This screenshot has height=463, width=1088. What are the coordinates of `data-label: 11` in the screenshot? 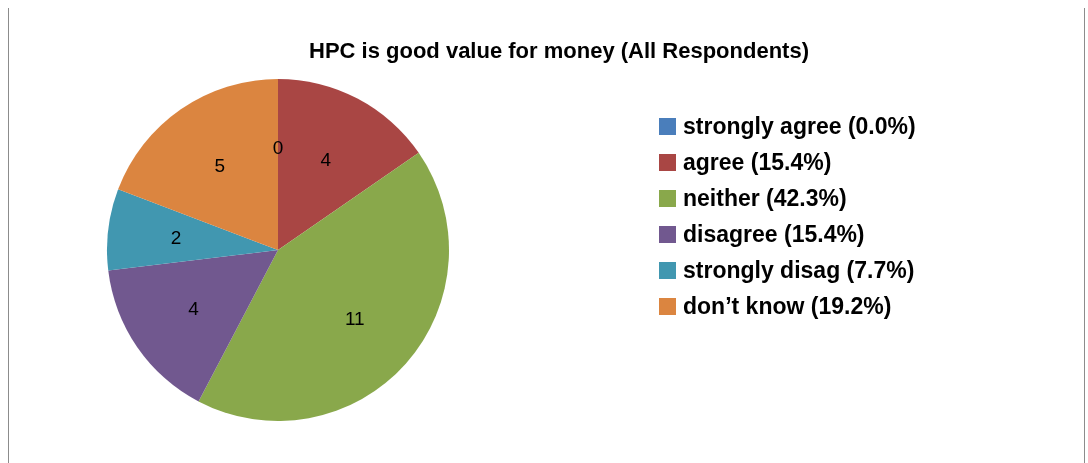 It's located at (354, 318).